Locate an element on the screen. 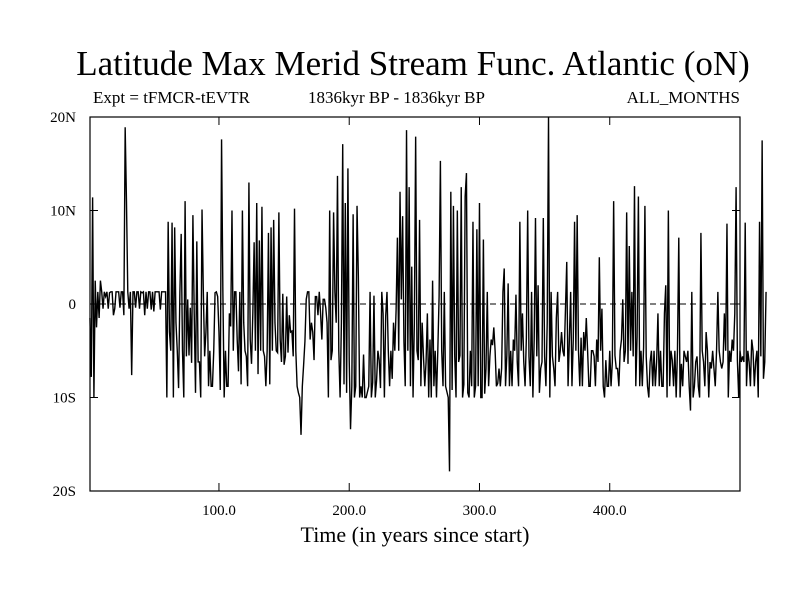 Image resolution: width=800 pixels, height=600 pixels. experiment-label: Expt = tFMCR-tEVTR is located at coordinates (171, 97).